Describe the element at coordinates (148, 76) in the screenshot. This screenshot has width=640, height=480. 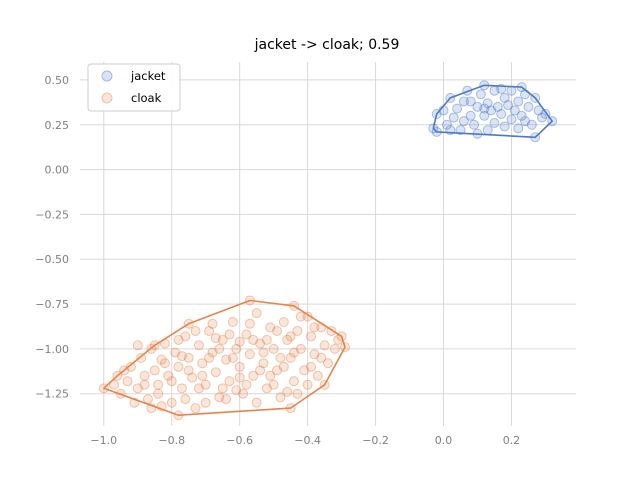
I see `legend-label-jacket: jacket` at that location.